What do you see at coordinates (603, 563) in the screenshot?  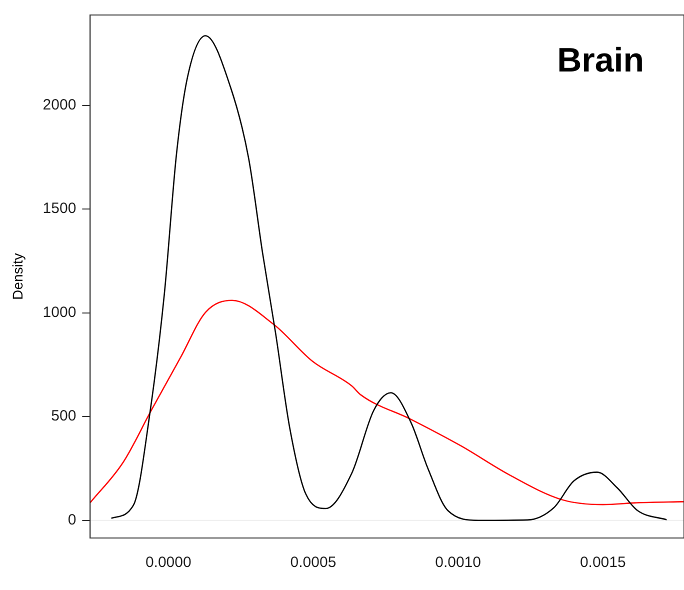 I see `x-tick-label: 0.0015` at bounding box center [603, 563].